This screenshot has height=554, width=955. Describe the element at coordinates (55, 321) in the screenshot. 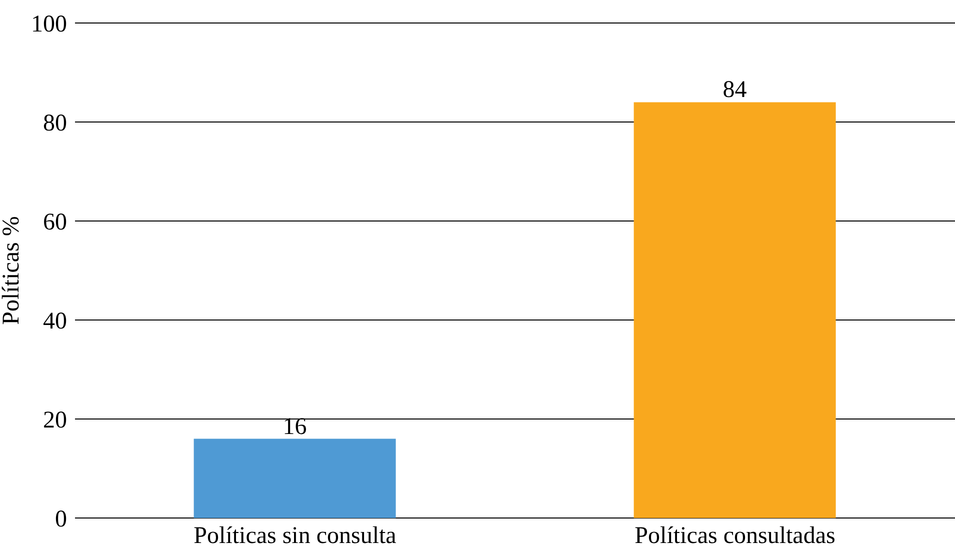

I see `y-tick-label: 40` at that location.